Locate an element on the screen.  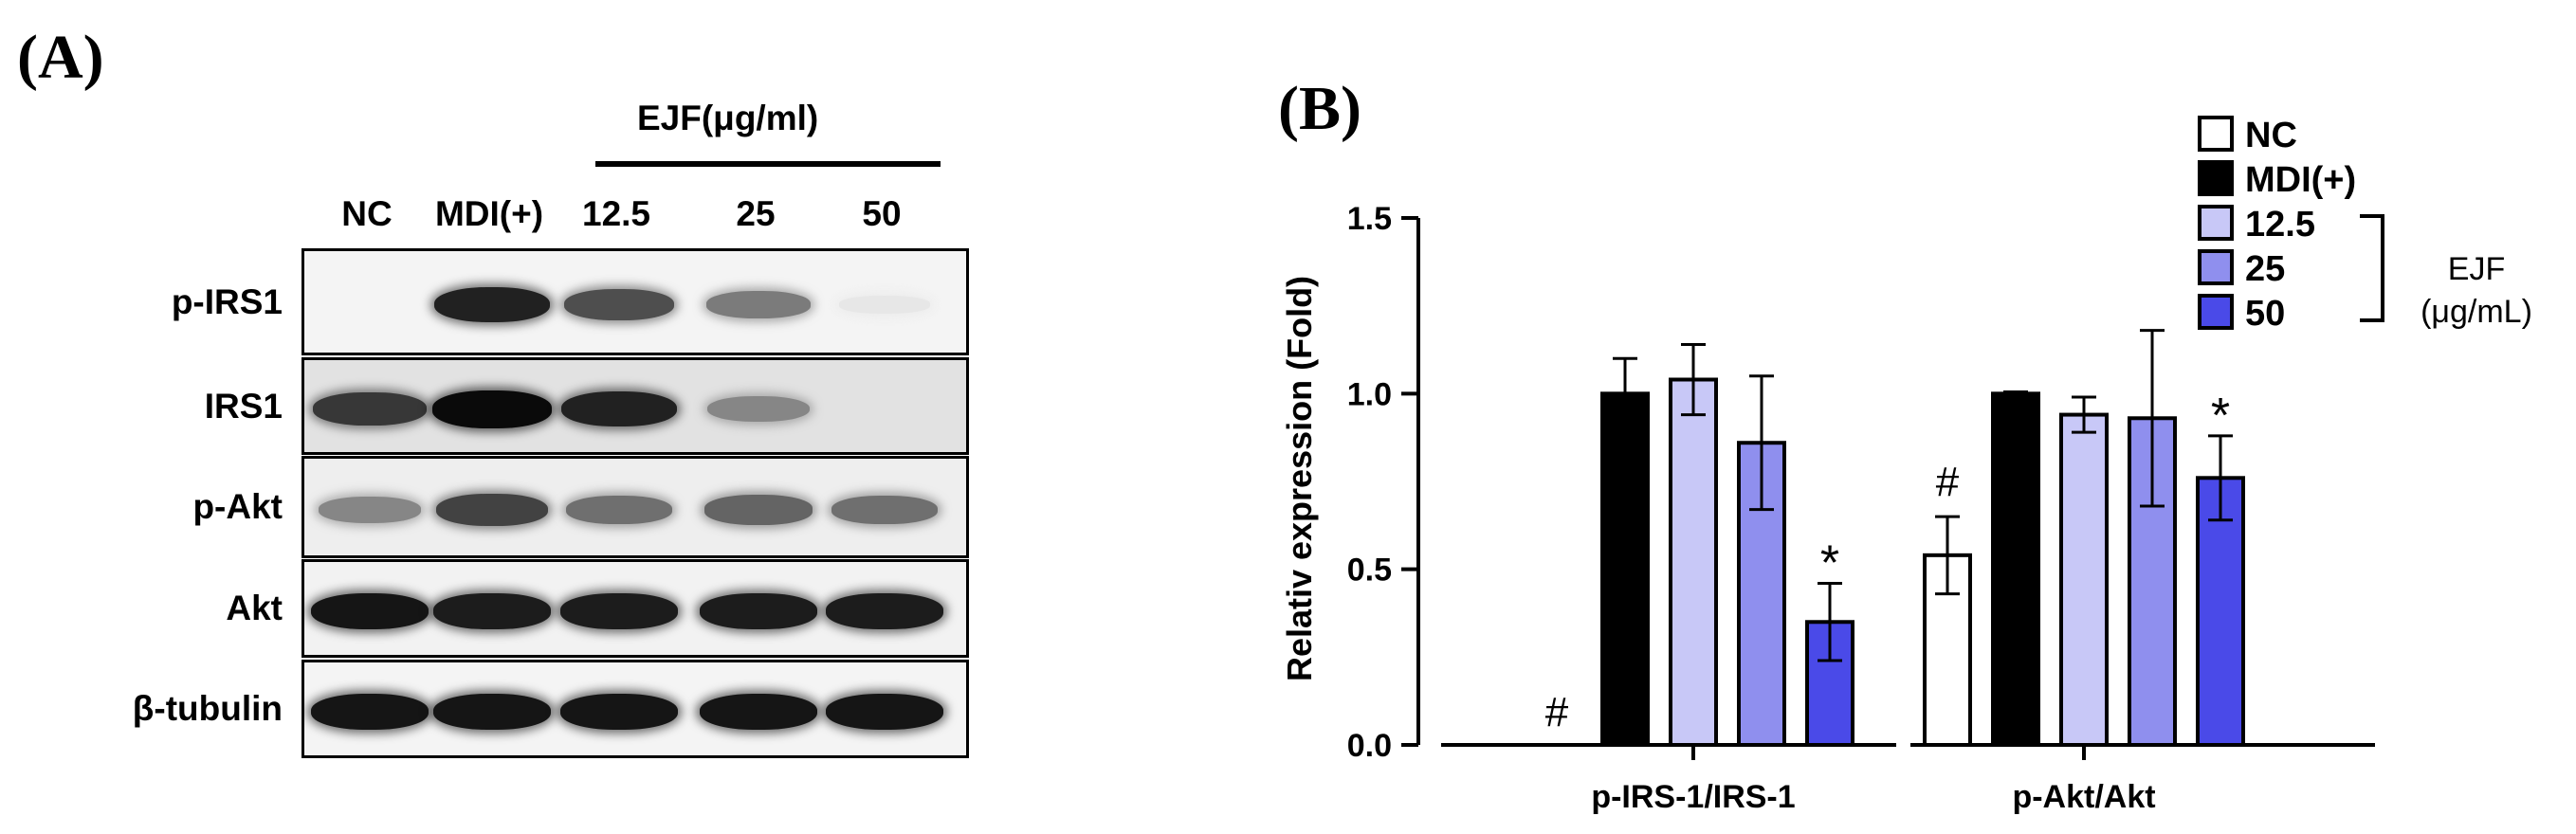
y-axis-label: Relativ expression (Fold) is located at coordinates (1299, 479).